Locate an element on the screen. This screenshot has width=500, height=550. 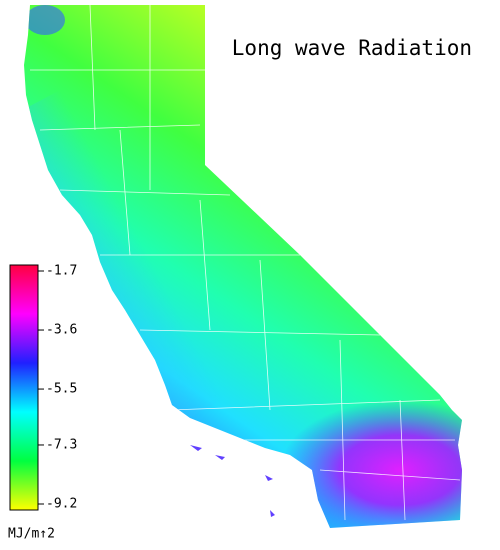
legend-tick-label: -7.3 is located at coordinates (61, 444).